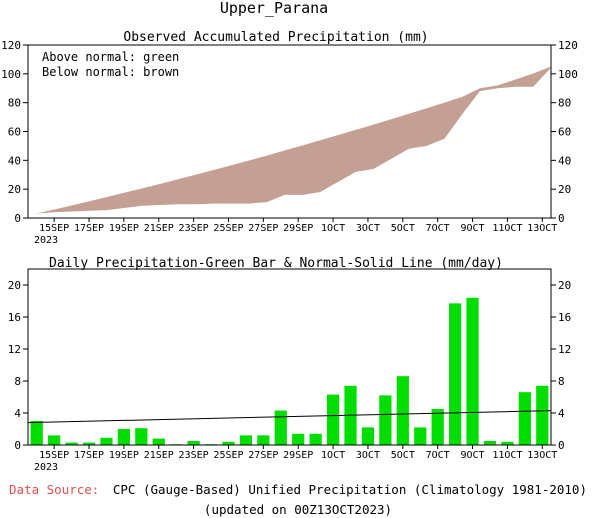 The width and height of the screenshot is (597, 518). Describe the element at coordinates (274, 8) in the screenshot. I see `page-title: Upper_Parana` at that location.